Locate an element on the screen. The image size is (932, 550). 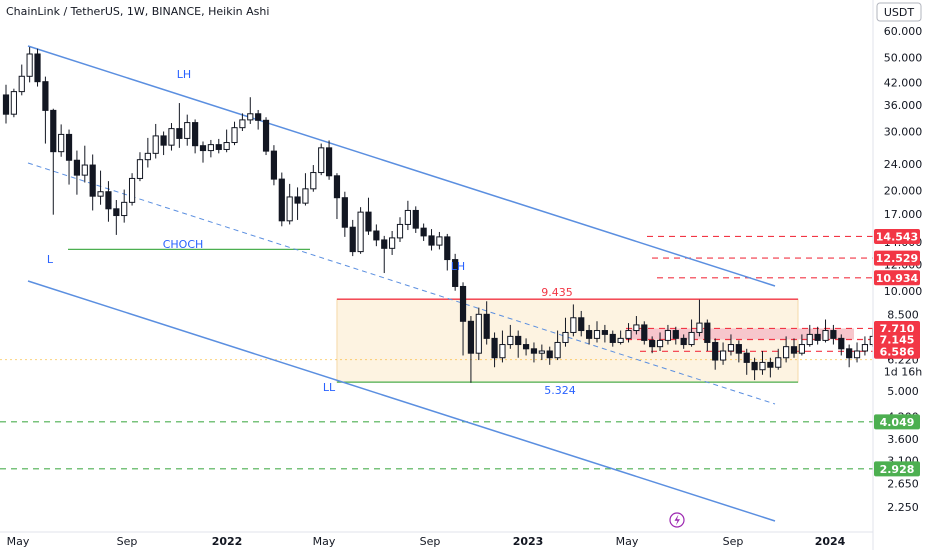
time-axis: May Sep 2022 May Sep 2023 May Sep 2024 is located at coordinates (426, 541).